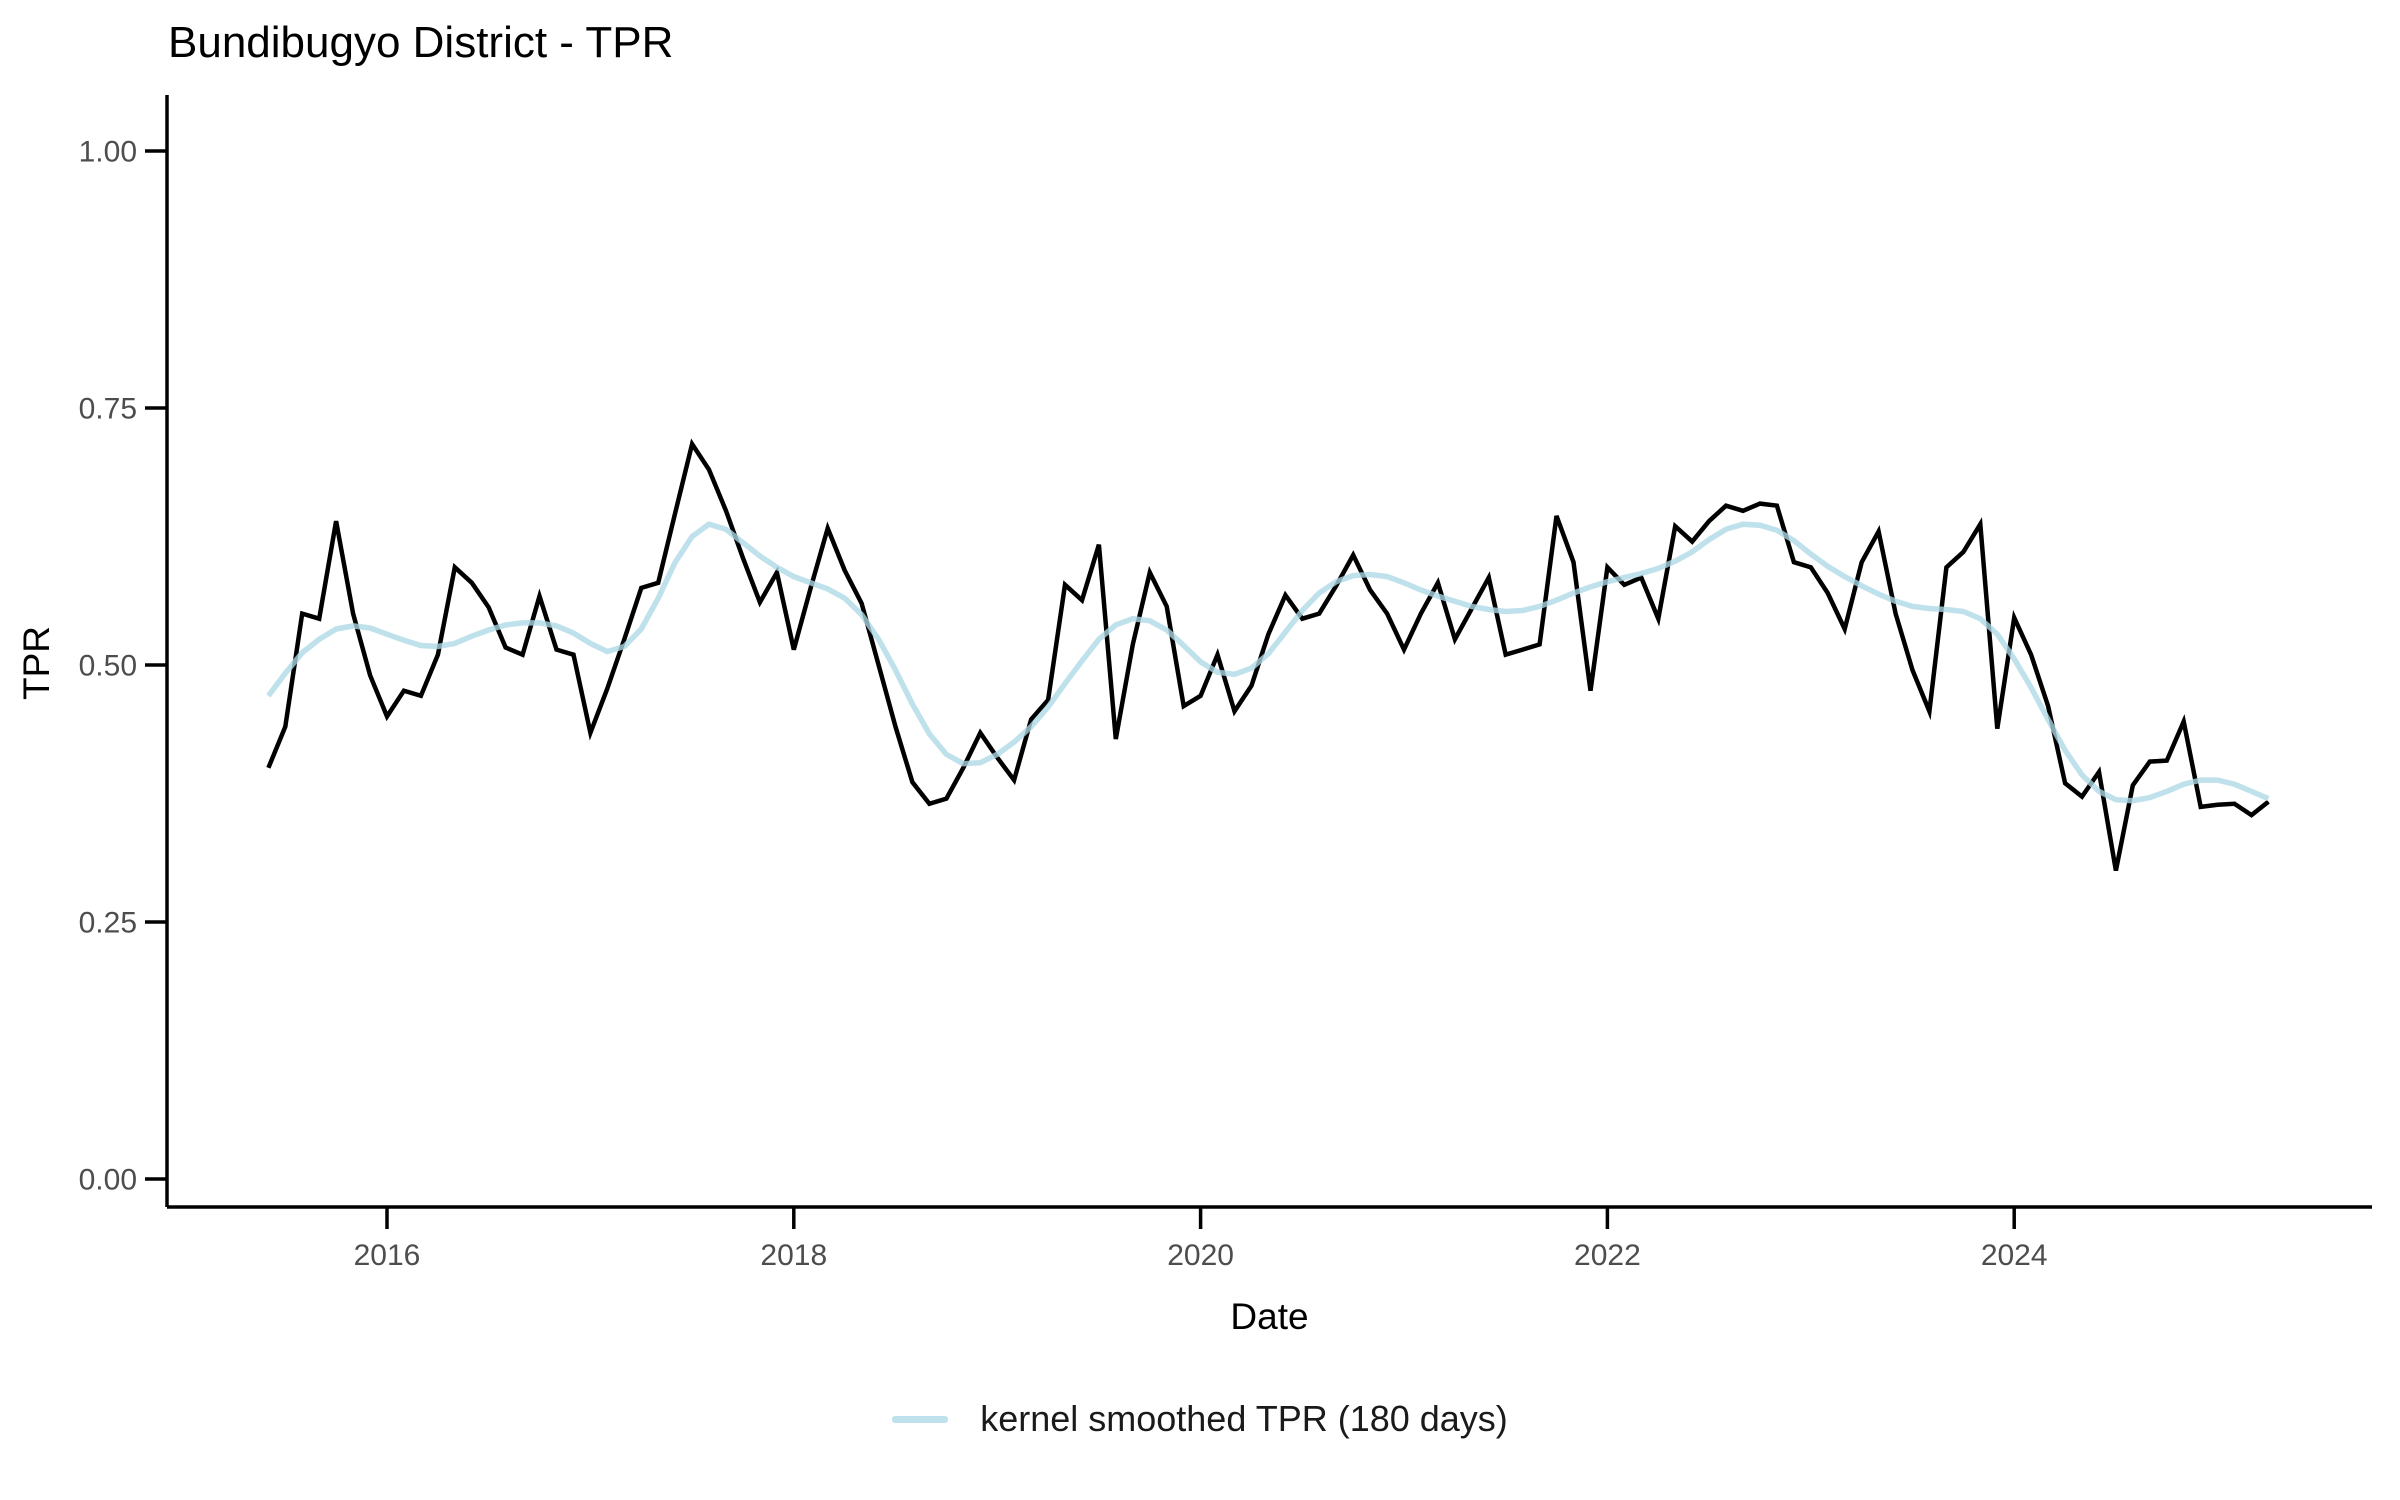 The image size is (2400, 1500). What do you see at coordinates (920, 1419) in the screenshot?
I see `smoothed-line-swatch` at bounding box center [920, 1419].